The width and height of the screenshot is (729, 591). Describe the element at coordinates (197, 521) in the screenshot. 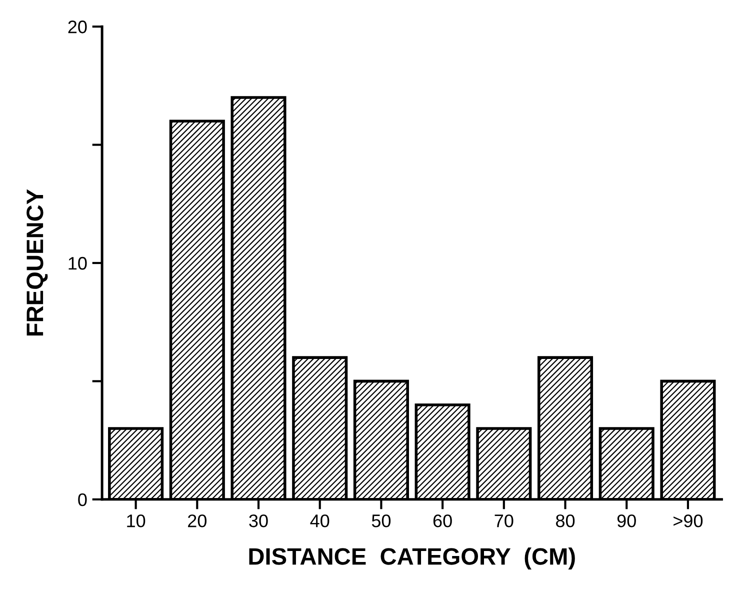

I see `x-tick-label: 20` at that location.